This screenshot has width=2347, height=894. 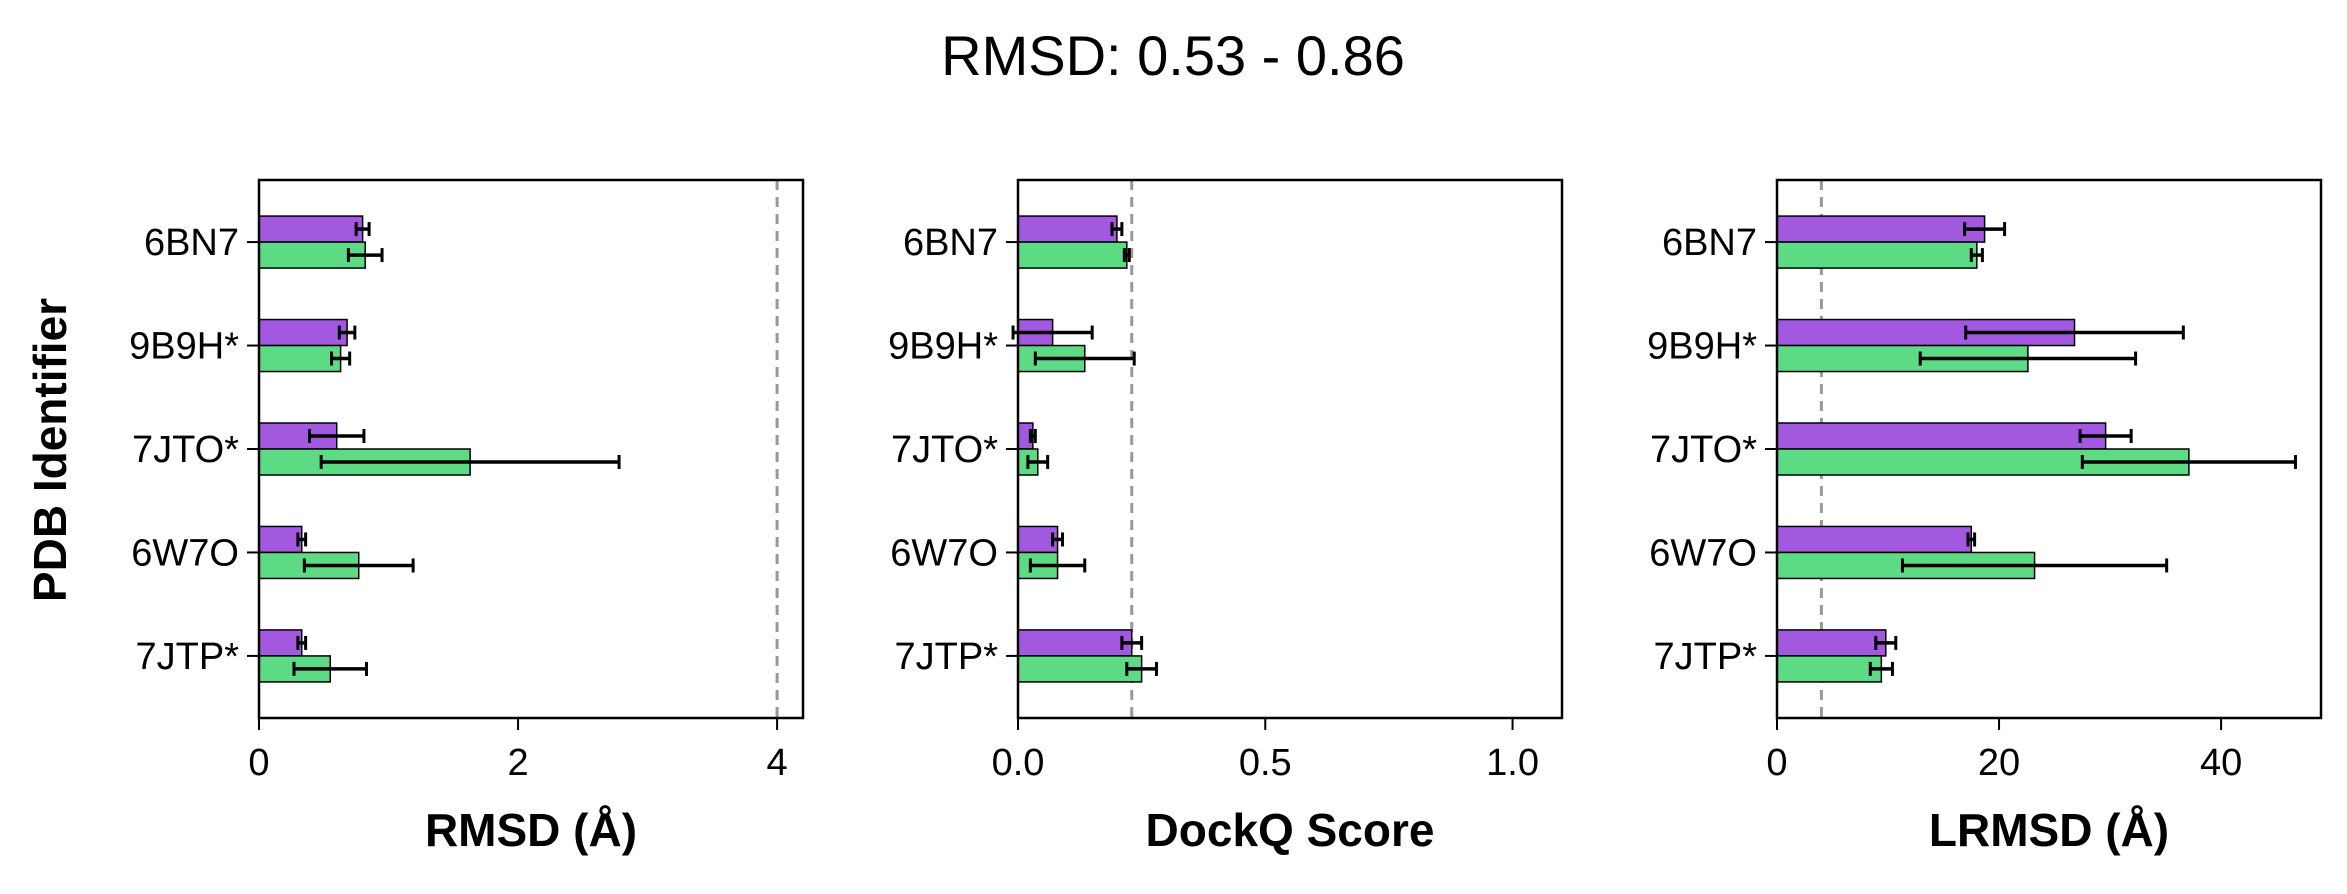 What do you see at coordinates (1173, 55) in the screenshot?
I see `figure-suptitle: RMSD: 0.53 - 0.86` at bounding box center [1173, 55].